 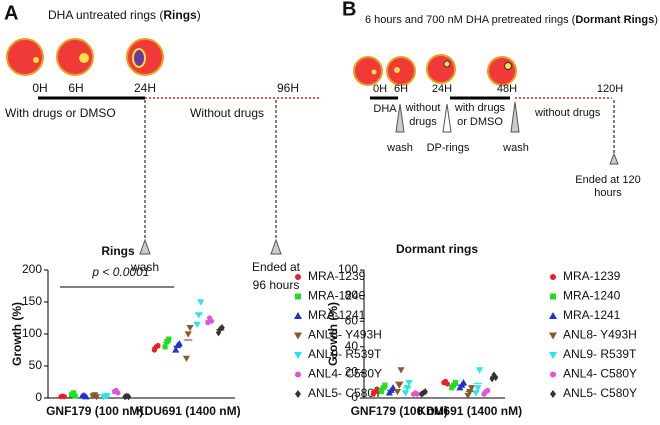 I want to click on legend-label: MRA-1240, so click(x=592, y=296).